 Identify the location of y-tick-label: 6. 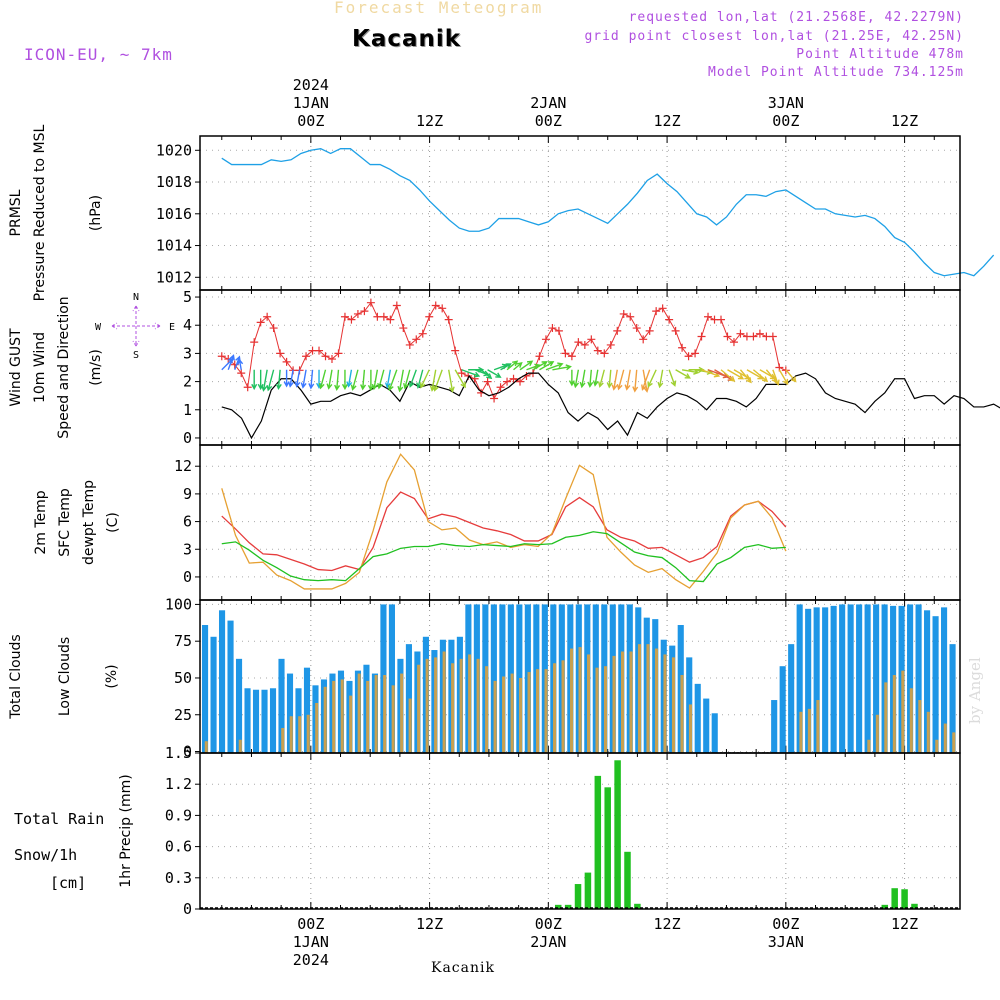
(187, 522).